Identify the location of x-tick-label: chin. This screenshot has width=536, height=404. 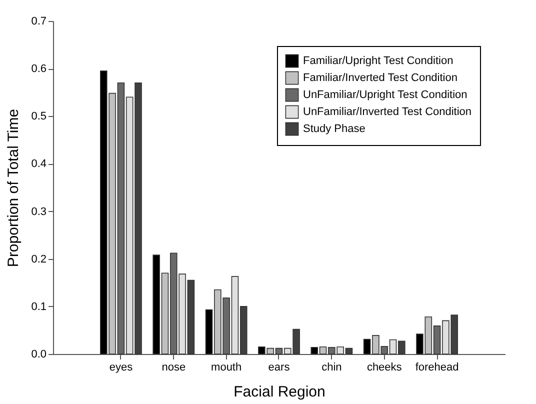
(332, 368).